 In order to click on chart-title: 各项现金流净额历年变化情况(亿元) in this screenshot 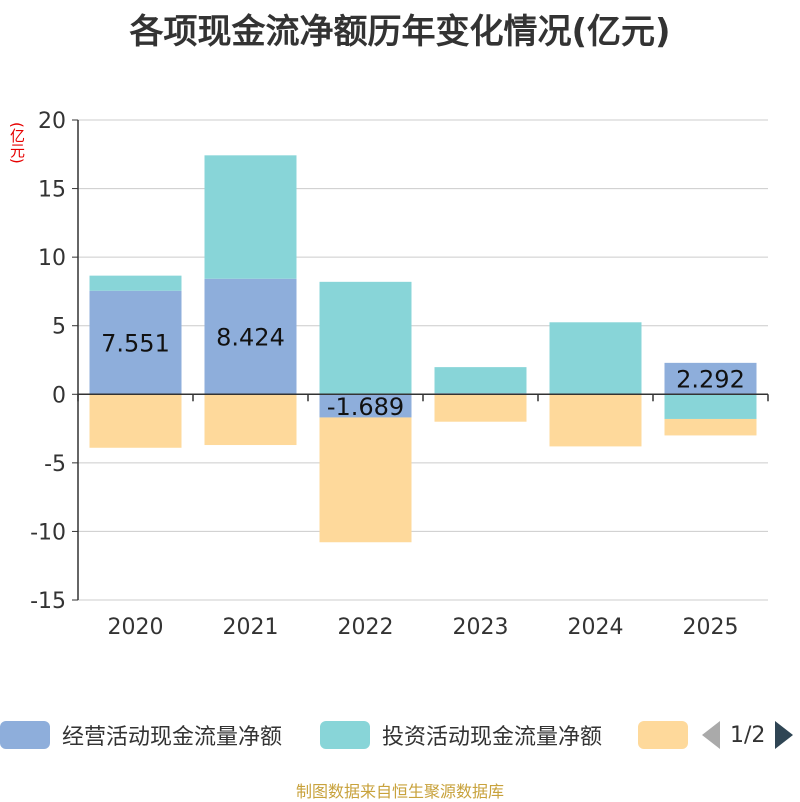, I will do `click(400, 32)`.